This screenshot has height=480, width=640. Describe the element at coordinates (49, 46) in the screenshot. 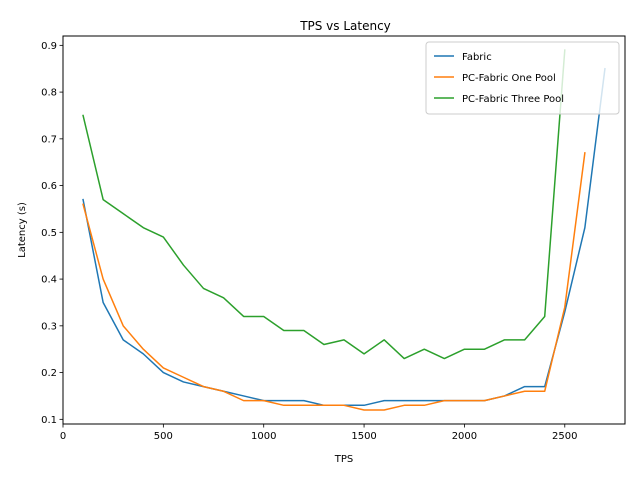

I see `y-tick-label: 0.9` at that location.